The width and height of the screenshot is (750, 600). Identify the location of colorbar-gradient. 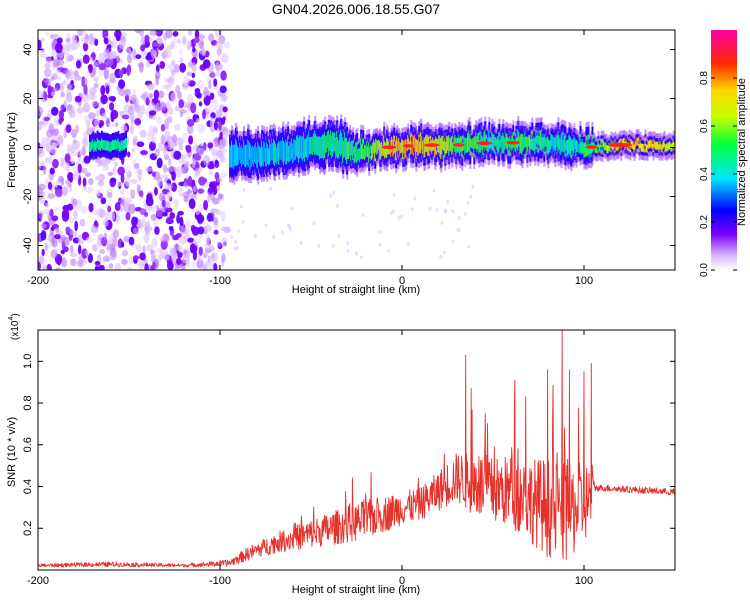
(724, 150).